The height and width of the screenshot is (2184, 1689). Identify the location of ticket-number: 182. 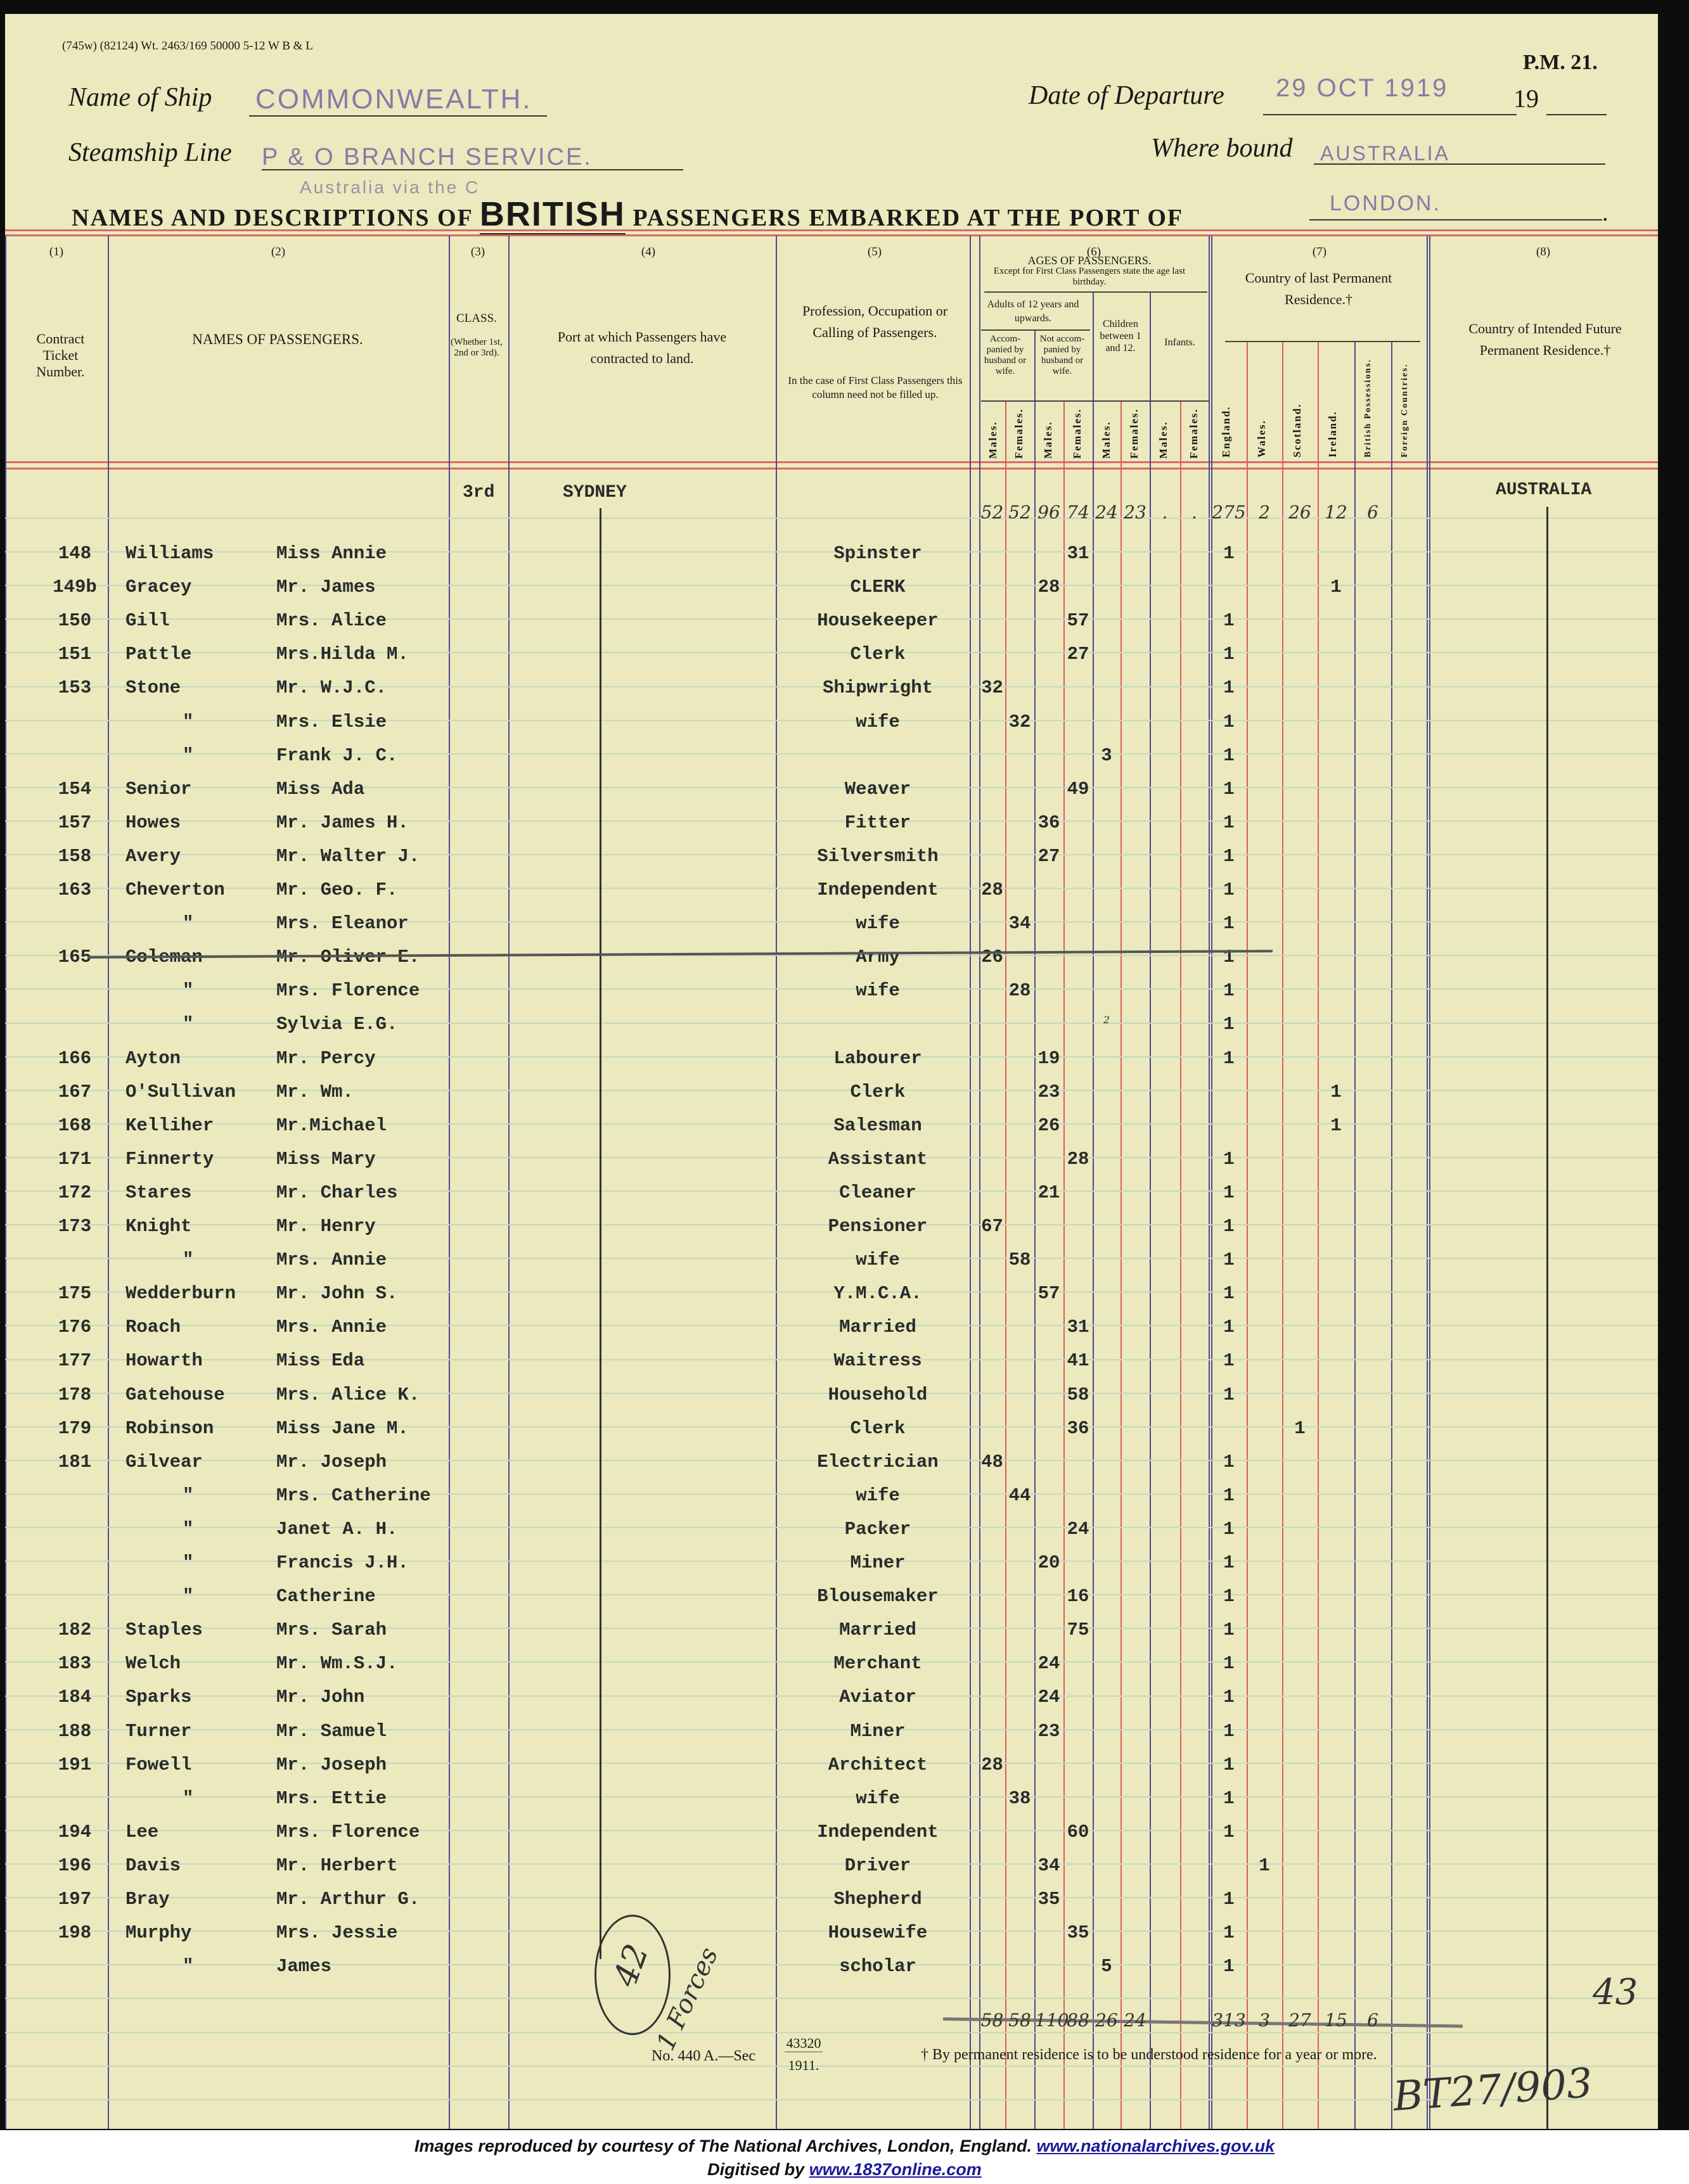
(75, 1630).